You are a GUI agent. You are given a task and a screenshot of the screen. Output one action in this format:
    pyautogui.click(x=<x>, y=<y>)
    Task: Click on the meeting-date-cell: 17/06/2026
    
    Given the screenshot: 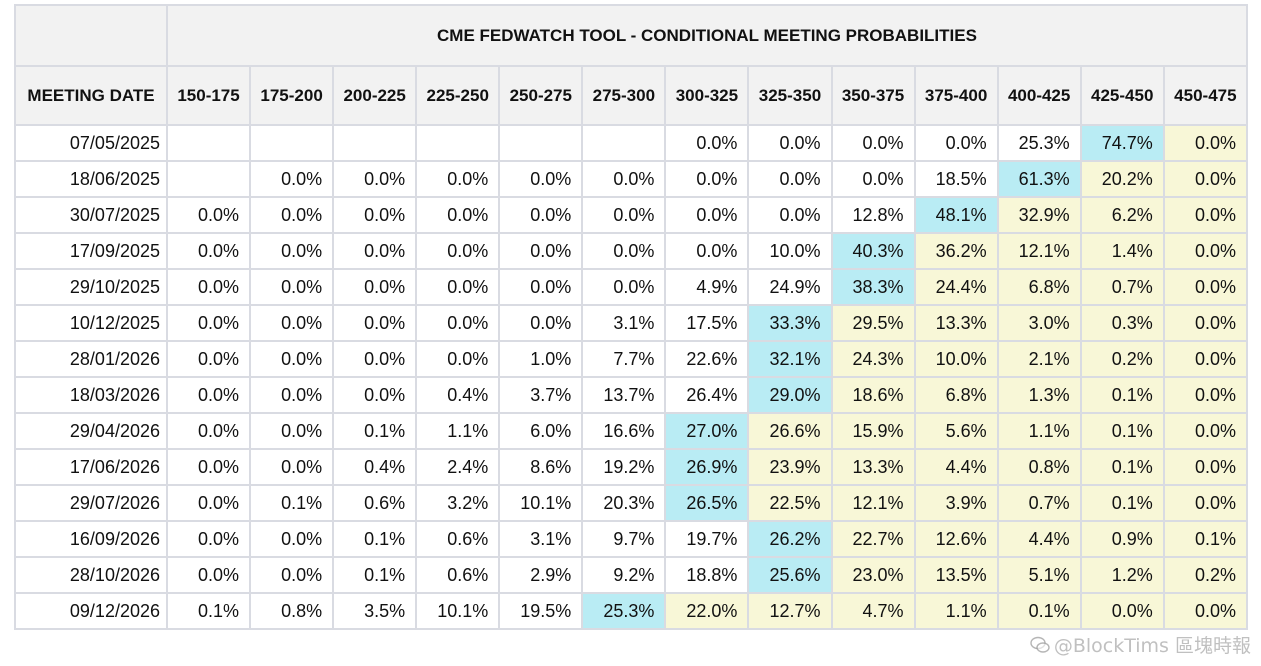 What is the action you would take?
    pyautogui.click(x=91, y=467)
    